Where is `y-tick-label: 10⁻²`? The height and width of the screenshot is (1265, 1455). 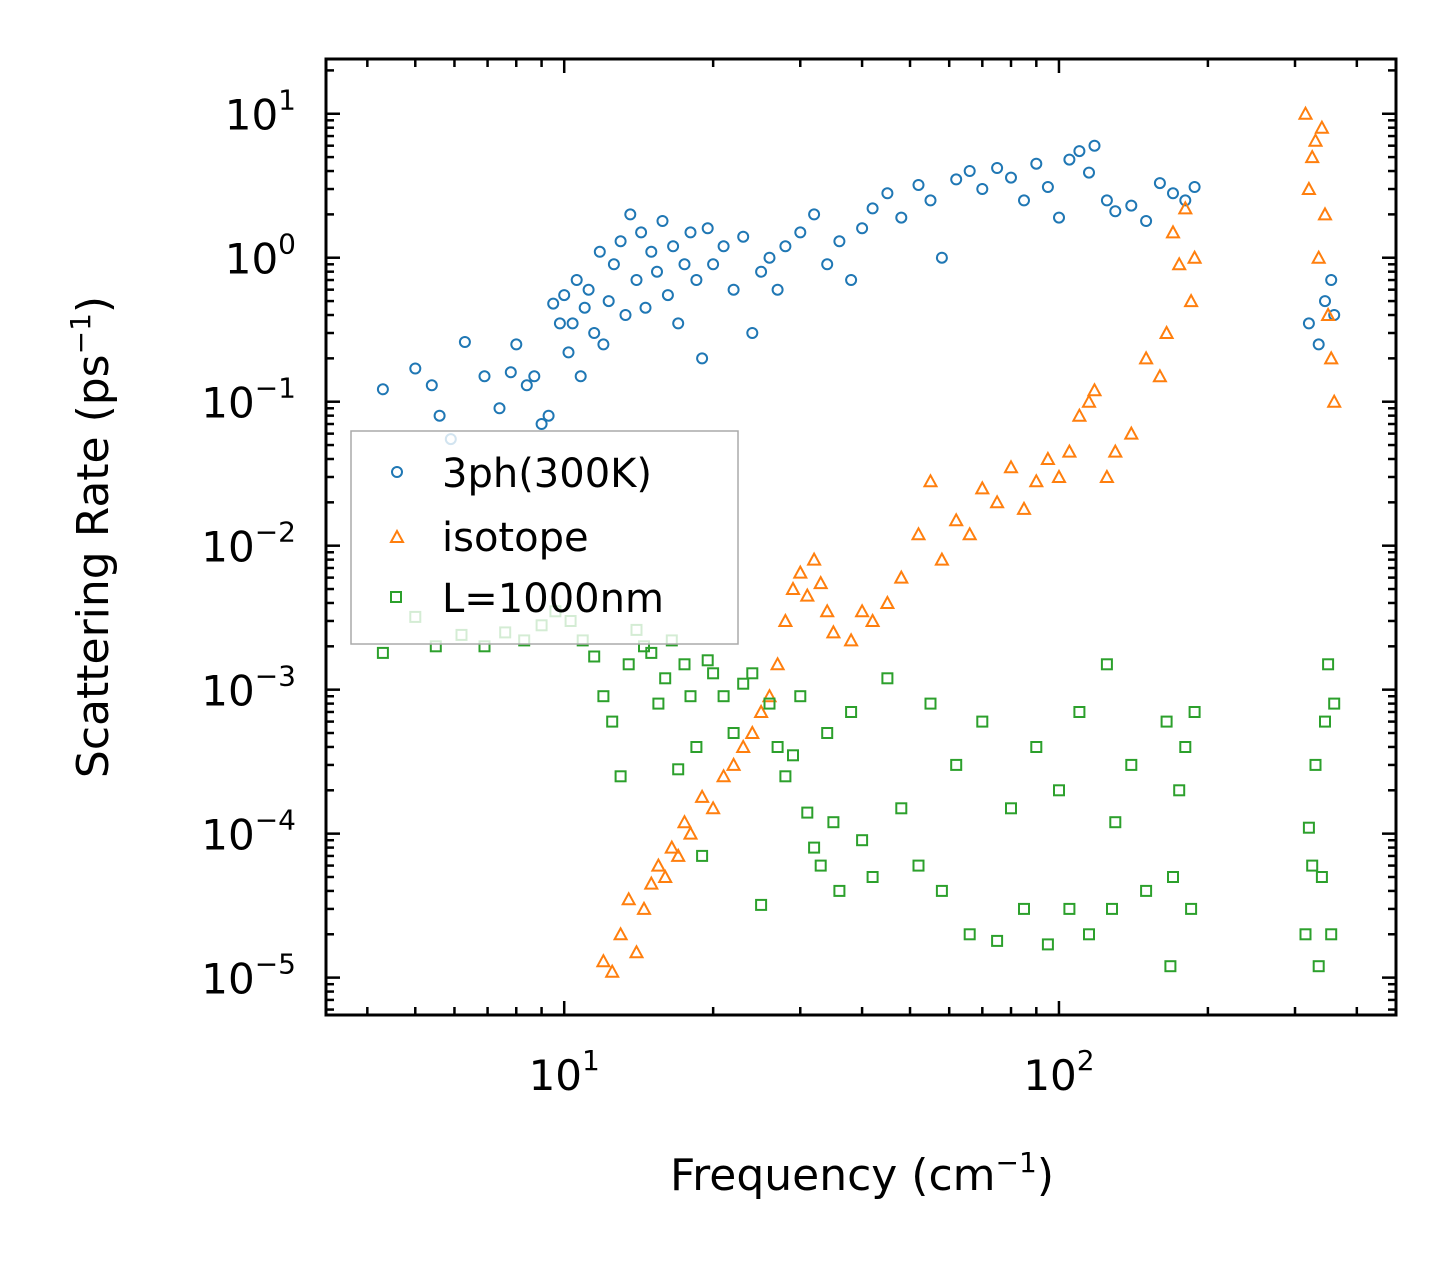 y-tick-label: 10⁻² is located at coordinates (248, 544).